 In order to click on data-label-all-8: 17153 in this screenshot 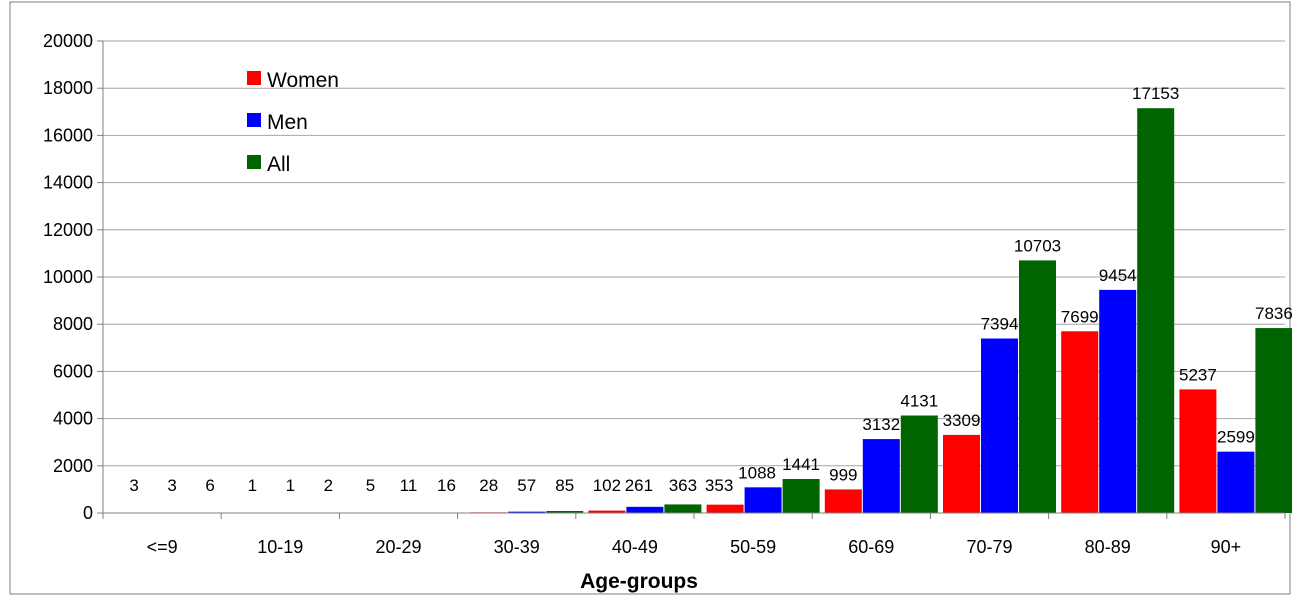, I will do `click(1155, 93)`.